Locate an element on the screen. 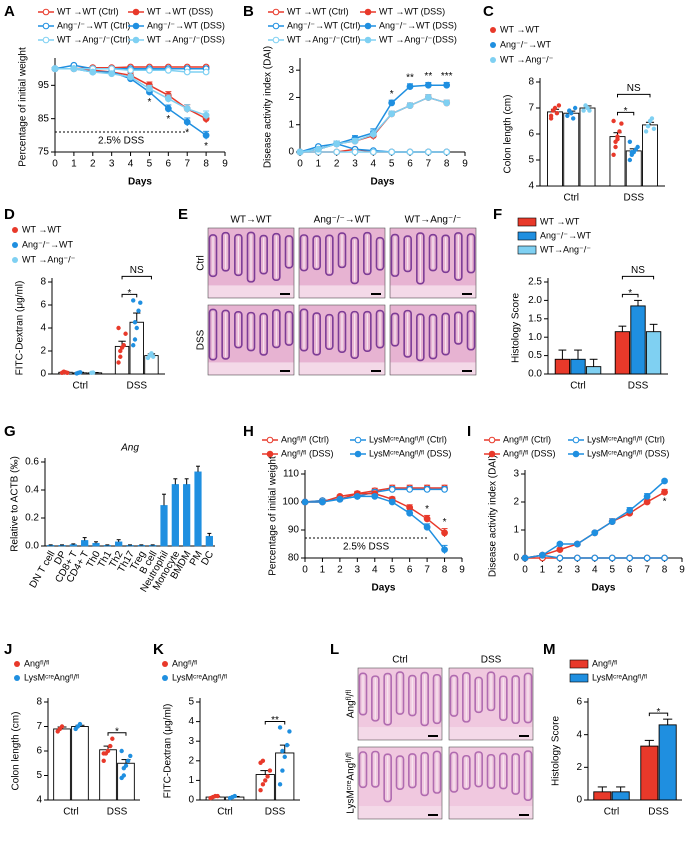 This screenshot has width=694, height=847. y-tick-label: 1 is located at coordinates (291, 124).